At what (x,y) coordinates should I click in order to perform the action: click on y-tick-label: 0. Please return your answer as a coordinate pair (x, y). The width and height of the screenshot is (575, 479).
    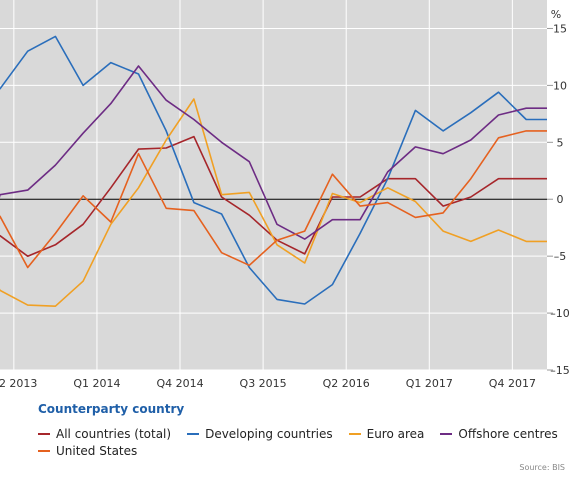
    Looking at the image, I should click on (560, 199).